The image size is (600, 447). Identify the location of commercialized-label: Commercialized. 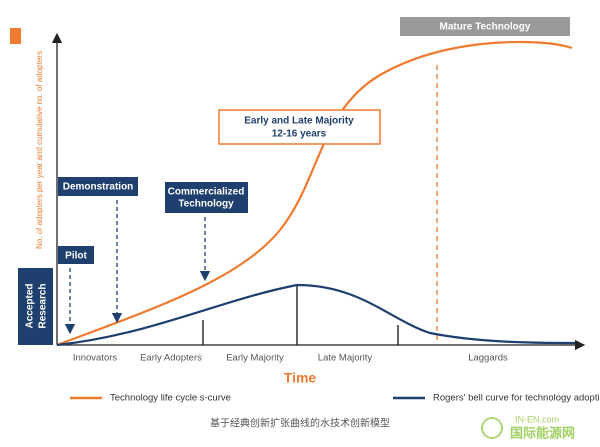
(206, 192).